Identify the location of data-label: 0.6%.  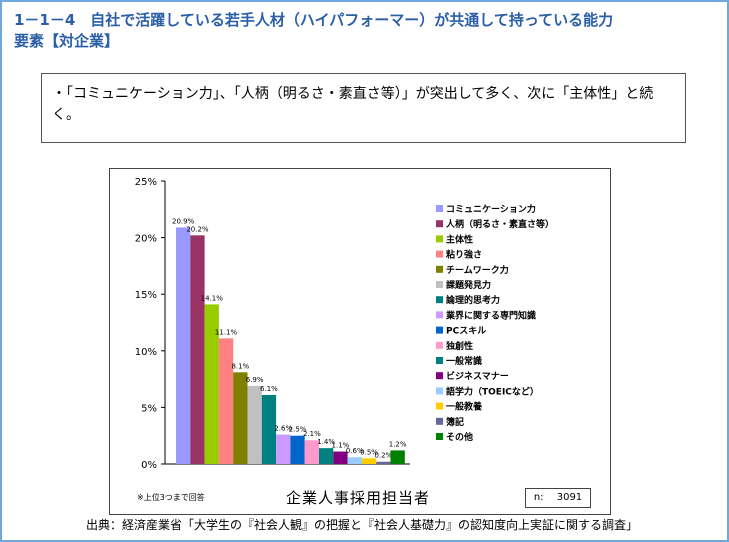
(355, 451).